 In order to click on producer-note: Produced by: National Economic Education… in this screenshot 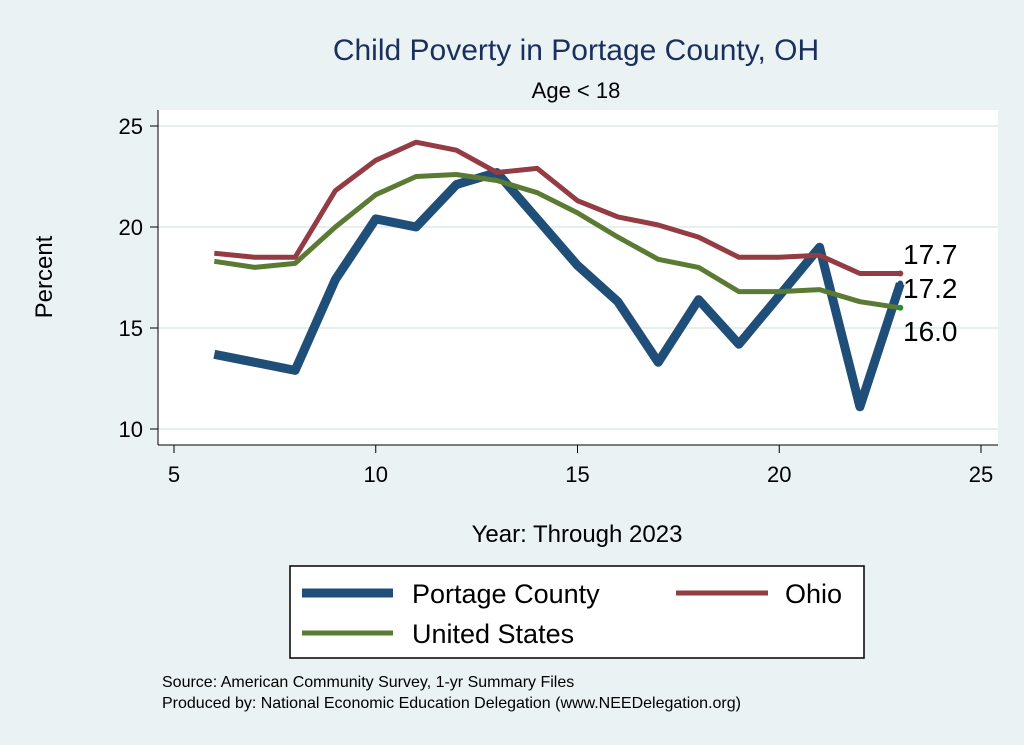, I will do `click(451, 703)`.